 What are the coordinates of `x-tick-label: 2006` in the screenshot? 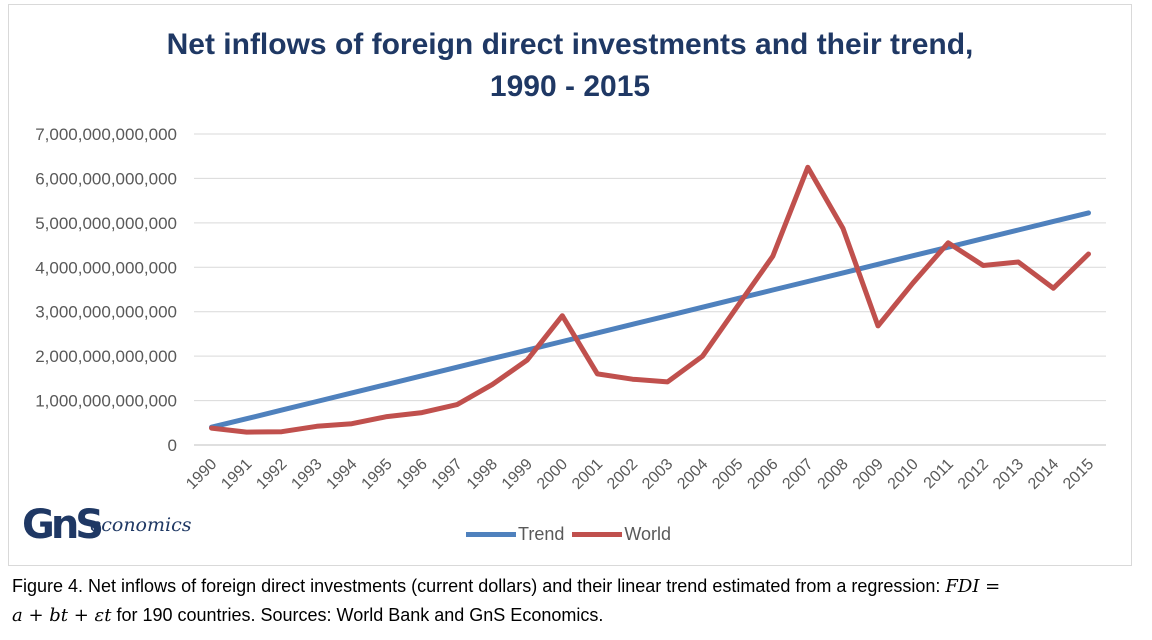 It's located at (762, 474).